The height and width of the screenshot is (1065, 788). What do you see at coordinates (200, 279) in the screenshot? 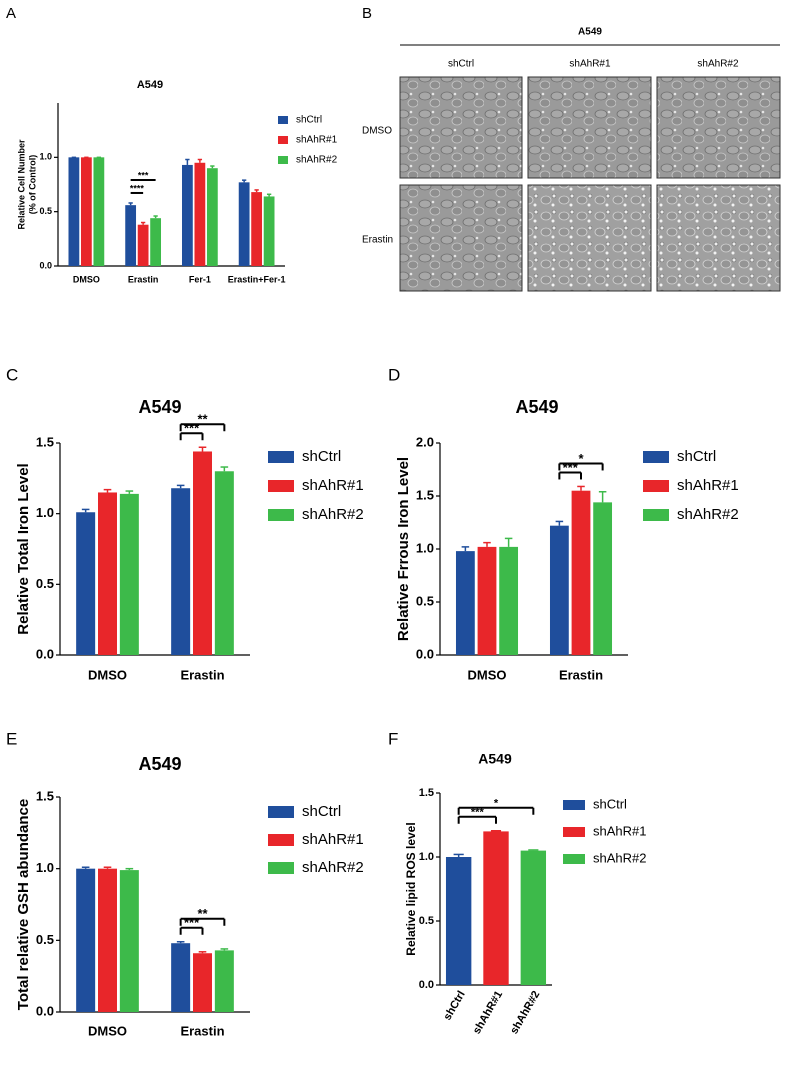
I see `x-tick-label: Fer-1` at bounding box center [200, 279].